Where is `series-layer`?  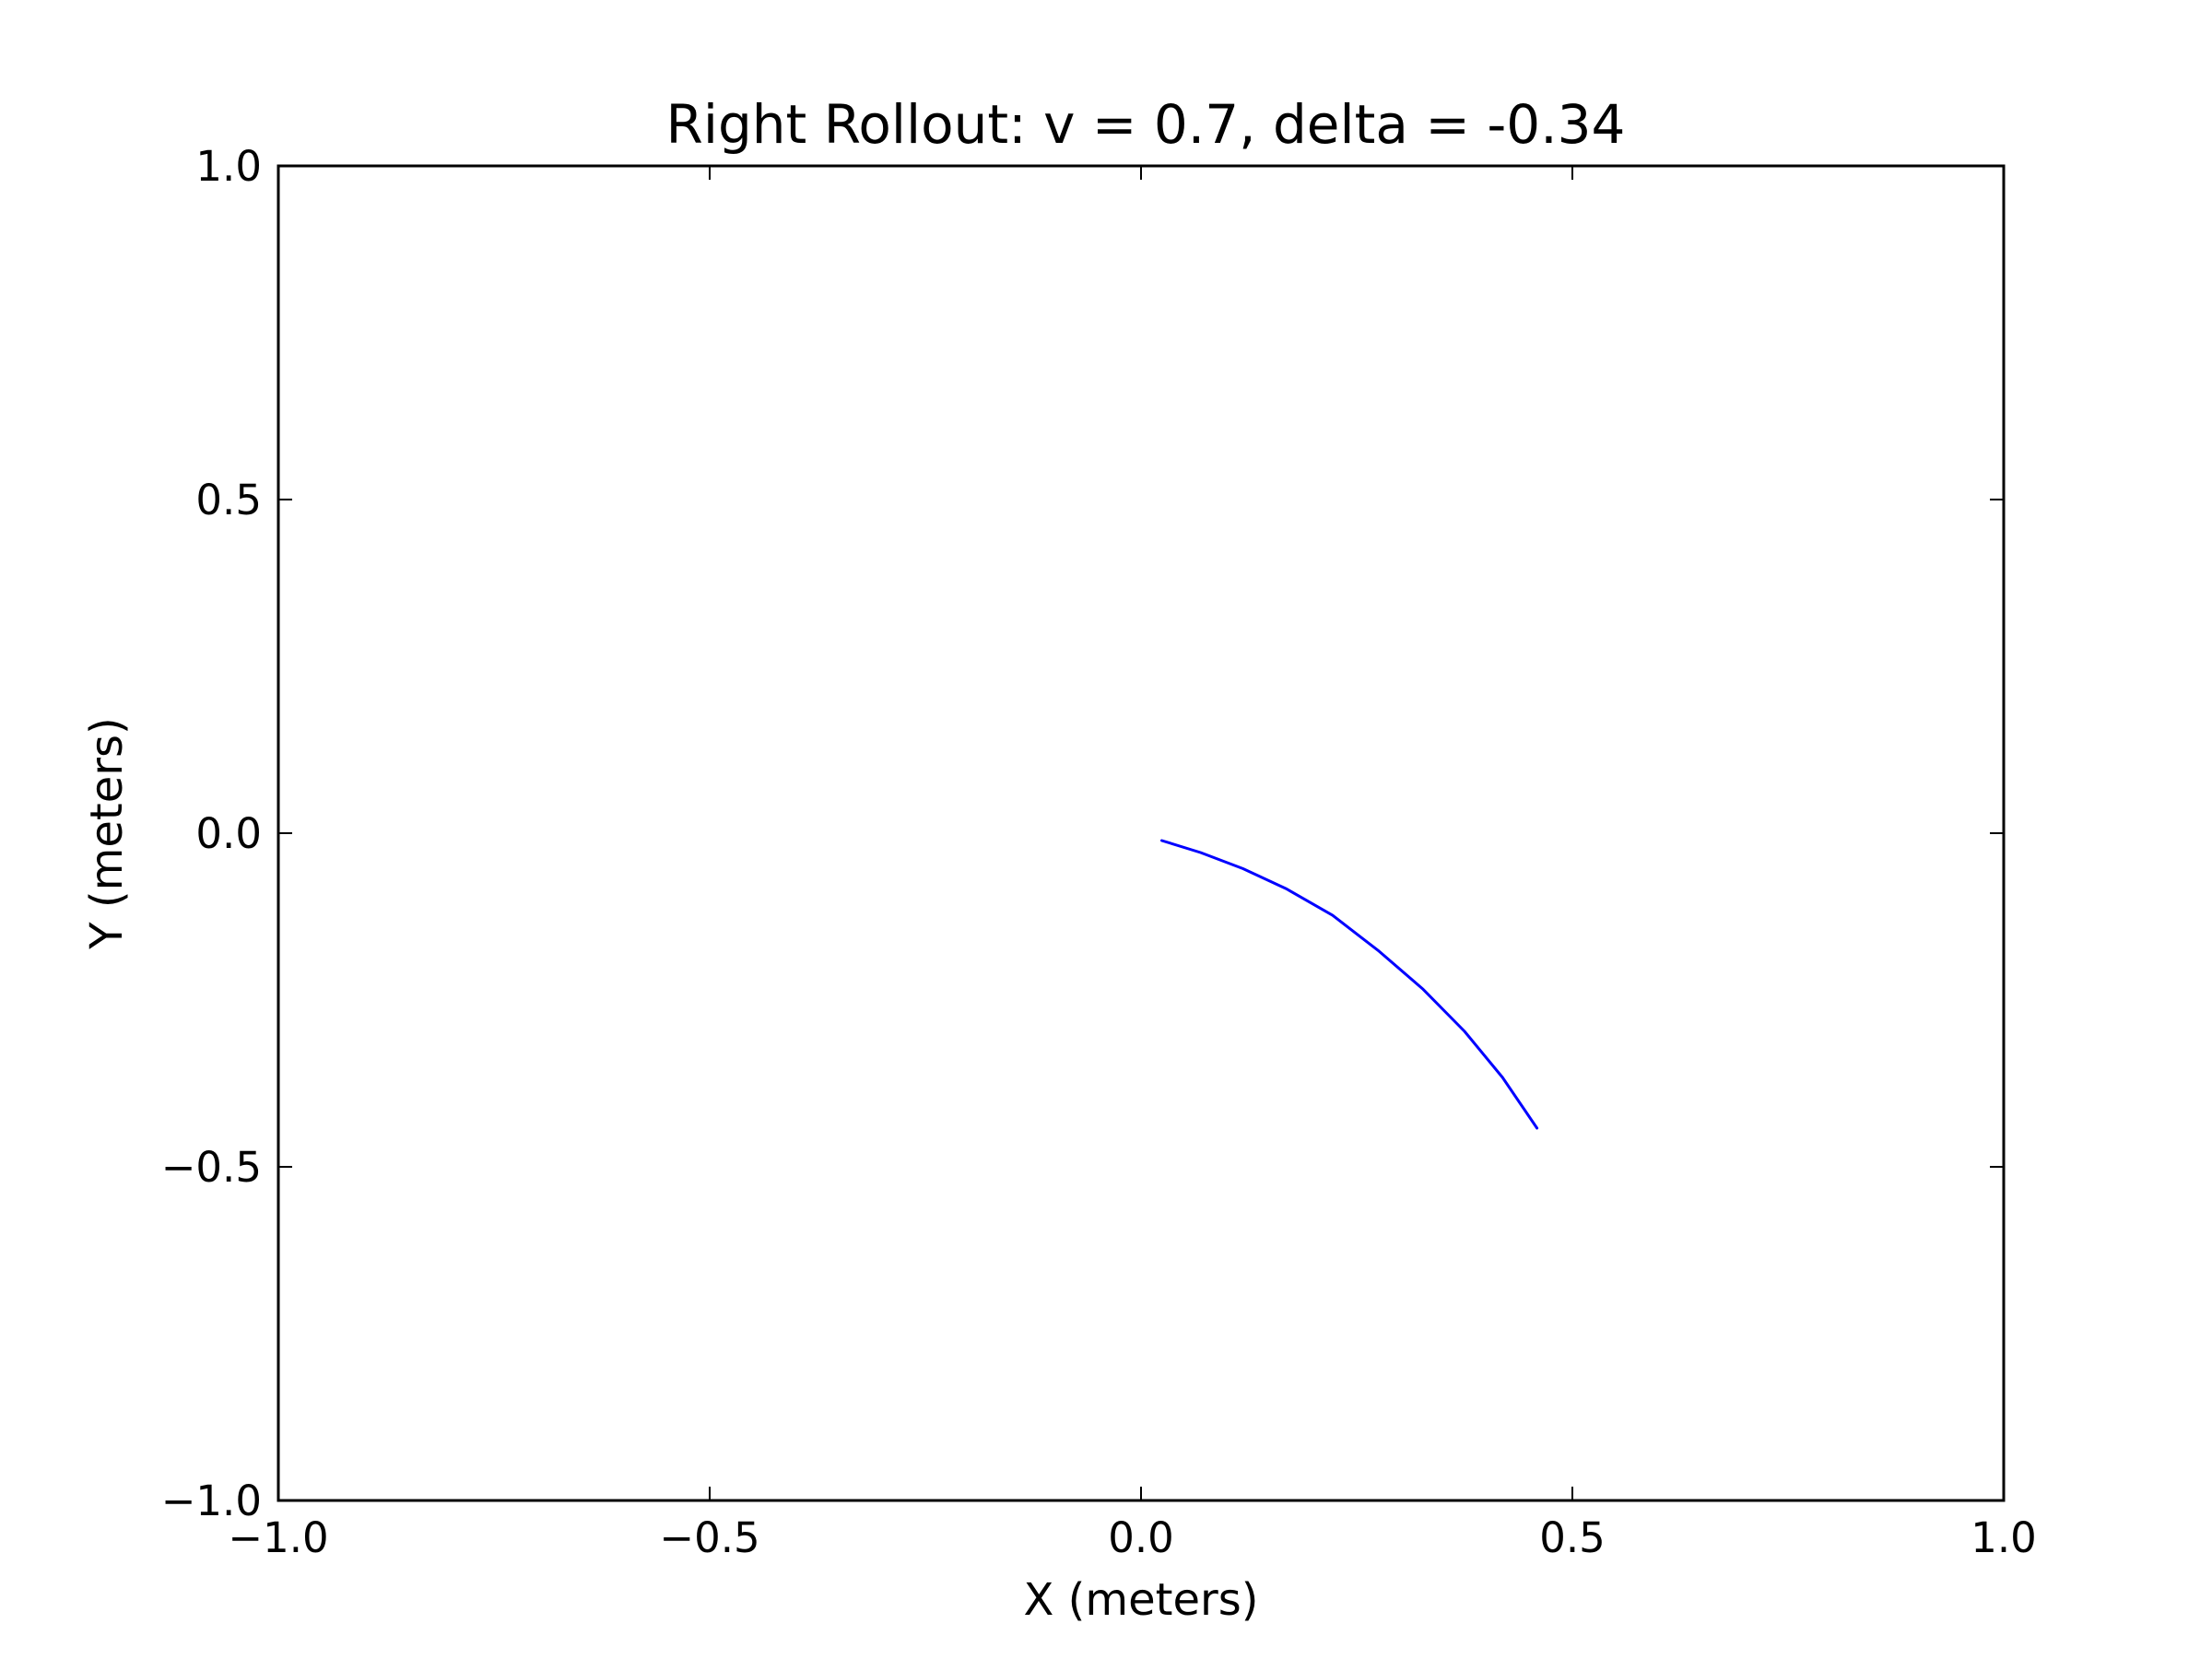 series-layer is located at coordinates (1349, 984).